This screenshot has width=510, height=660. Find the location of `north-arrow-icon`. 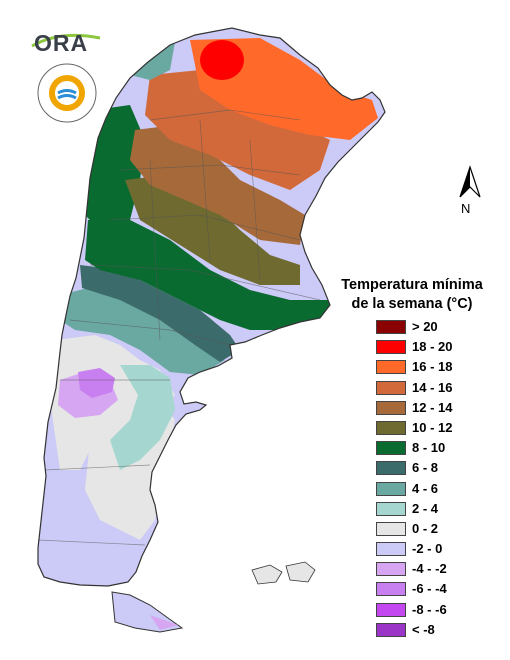

north-arrow-icon is located at coordinates (470, 181).